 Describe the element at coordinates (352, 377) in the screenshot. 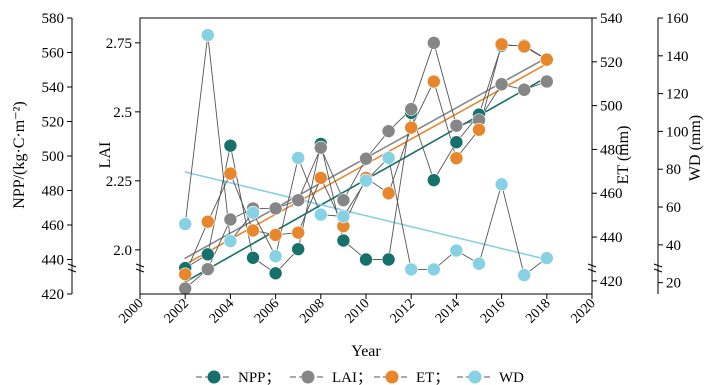

I see `legend-lai-label: LAI；` at that location.